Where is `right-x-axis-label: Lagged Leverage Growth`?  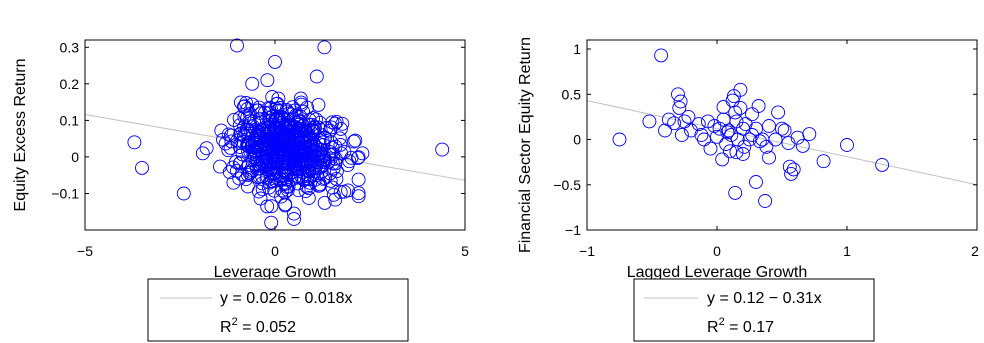
right-x-axis-label: Lagged Leverage Growth is located at coordinates (717, 272).